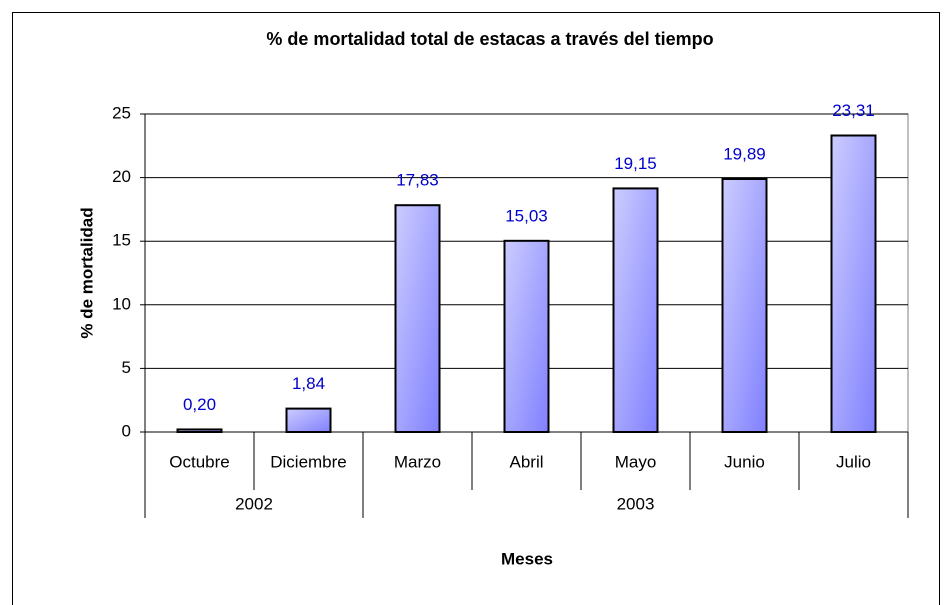 The image size is (951, 605). Describe the element at coordinates (417, 461) in the screenshot. I see `x-tick-label: Marzo` at that location.